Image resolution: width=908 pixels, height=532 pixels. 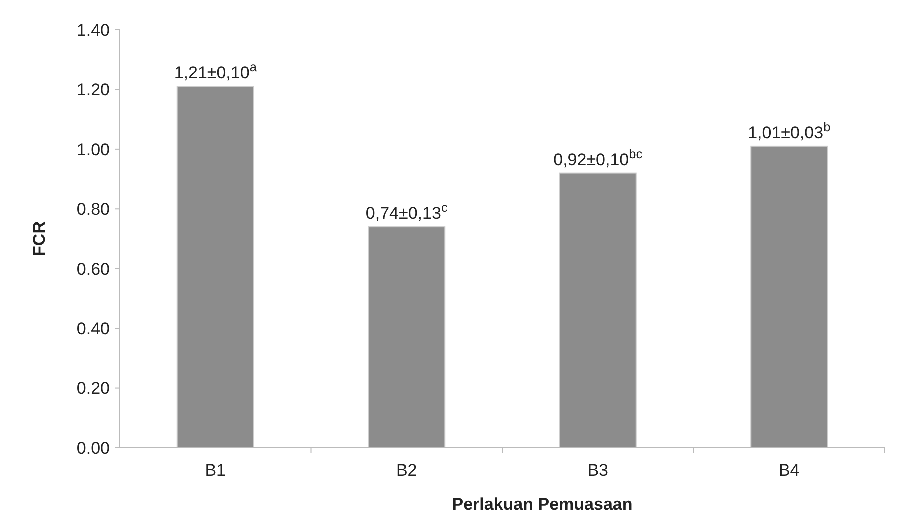 I want to click on y-tick-label: 1.20, so click(x=93, y=90).